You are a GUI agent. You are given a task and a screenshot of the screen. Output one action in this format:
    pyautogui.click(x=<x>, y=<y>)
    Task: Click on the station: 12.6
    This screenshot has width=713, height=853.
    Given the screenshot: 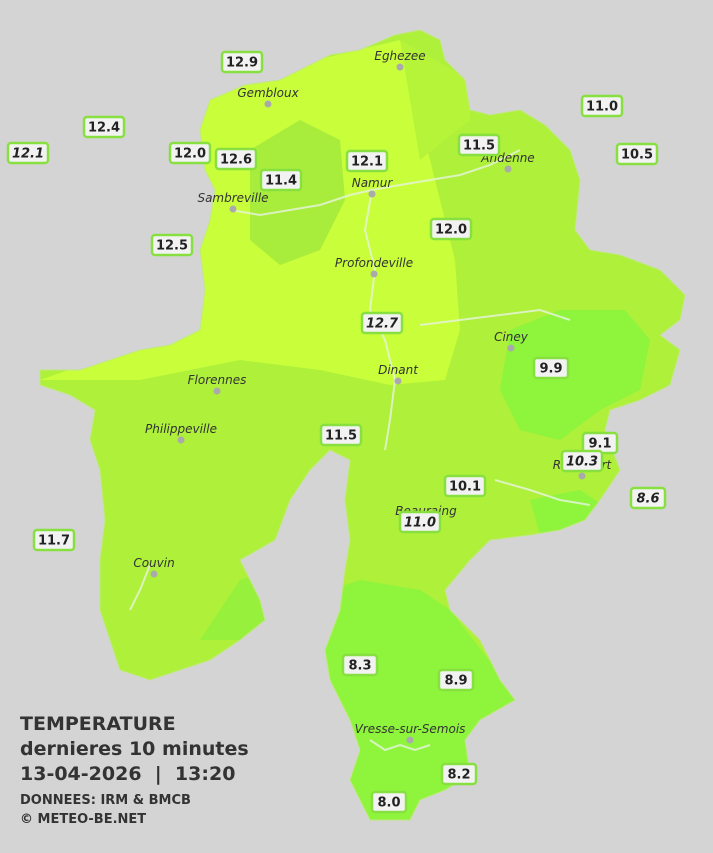 What is the action you would take?
    pyautogui.click(x=236, y=159)
    